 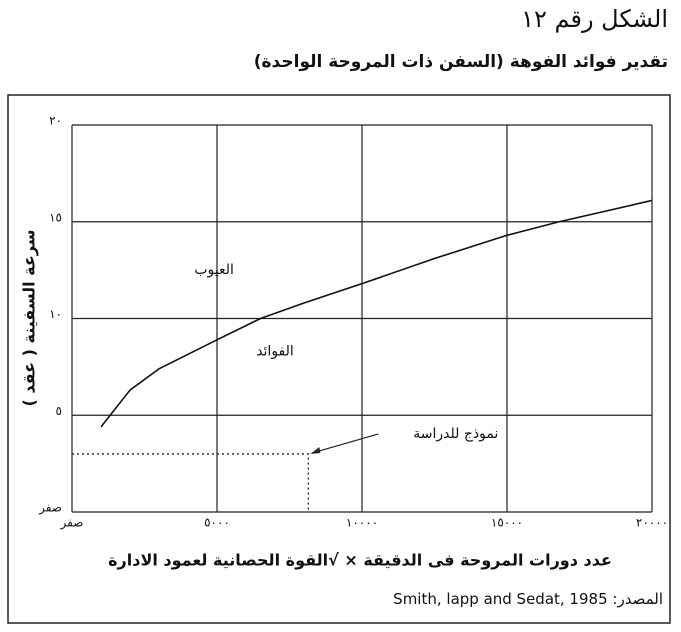 I want to click on x-tick-label: ١٥٠٠٠, so click(x=507, y=523).